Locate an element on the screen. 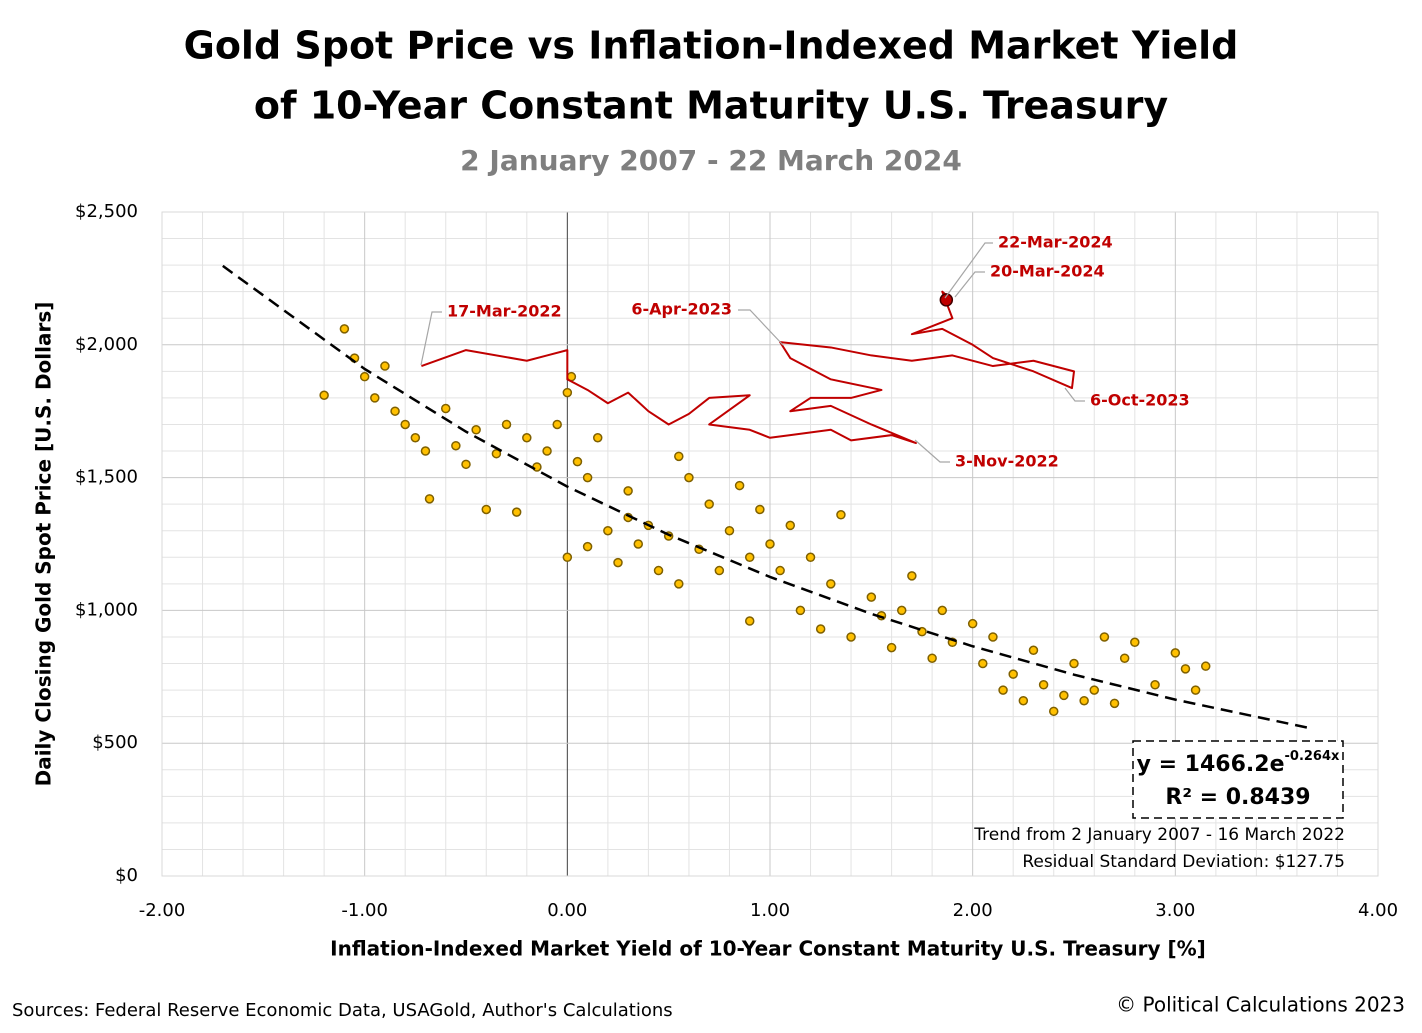 The height and width of the screenshot is (1033, 1422). y-tick-label: $2,000 is located at coordinates (106, 344).